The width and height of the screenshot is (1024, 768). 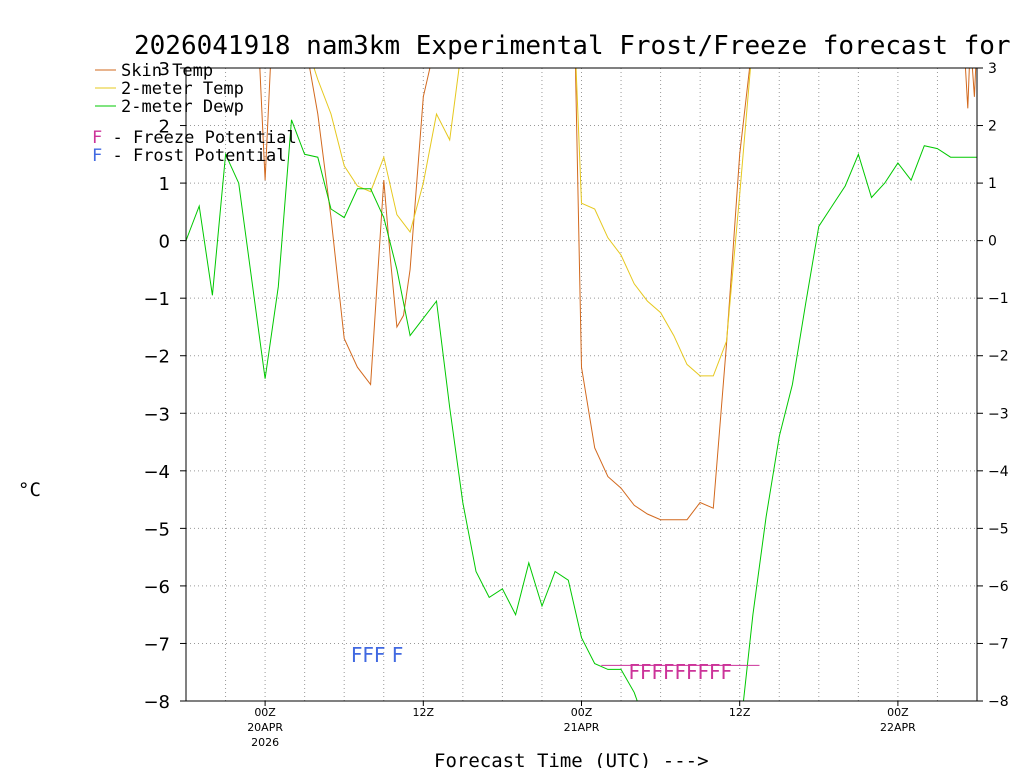 What do you see at coordinates (156, 644) in the screenshot?
I see `y-tick-label-left: −7` at bounding box center [156, 644].